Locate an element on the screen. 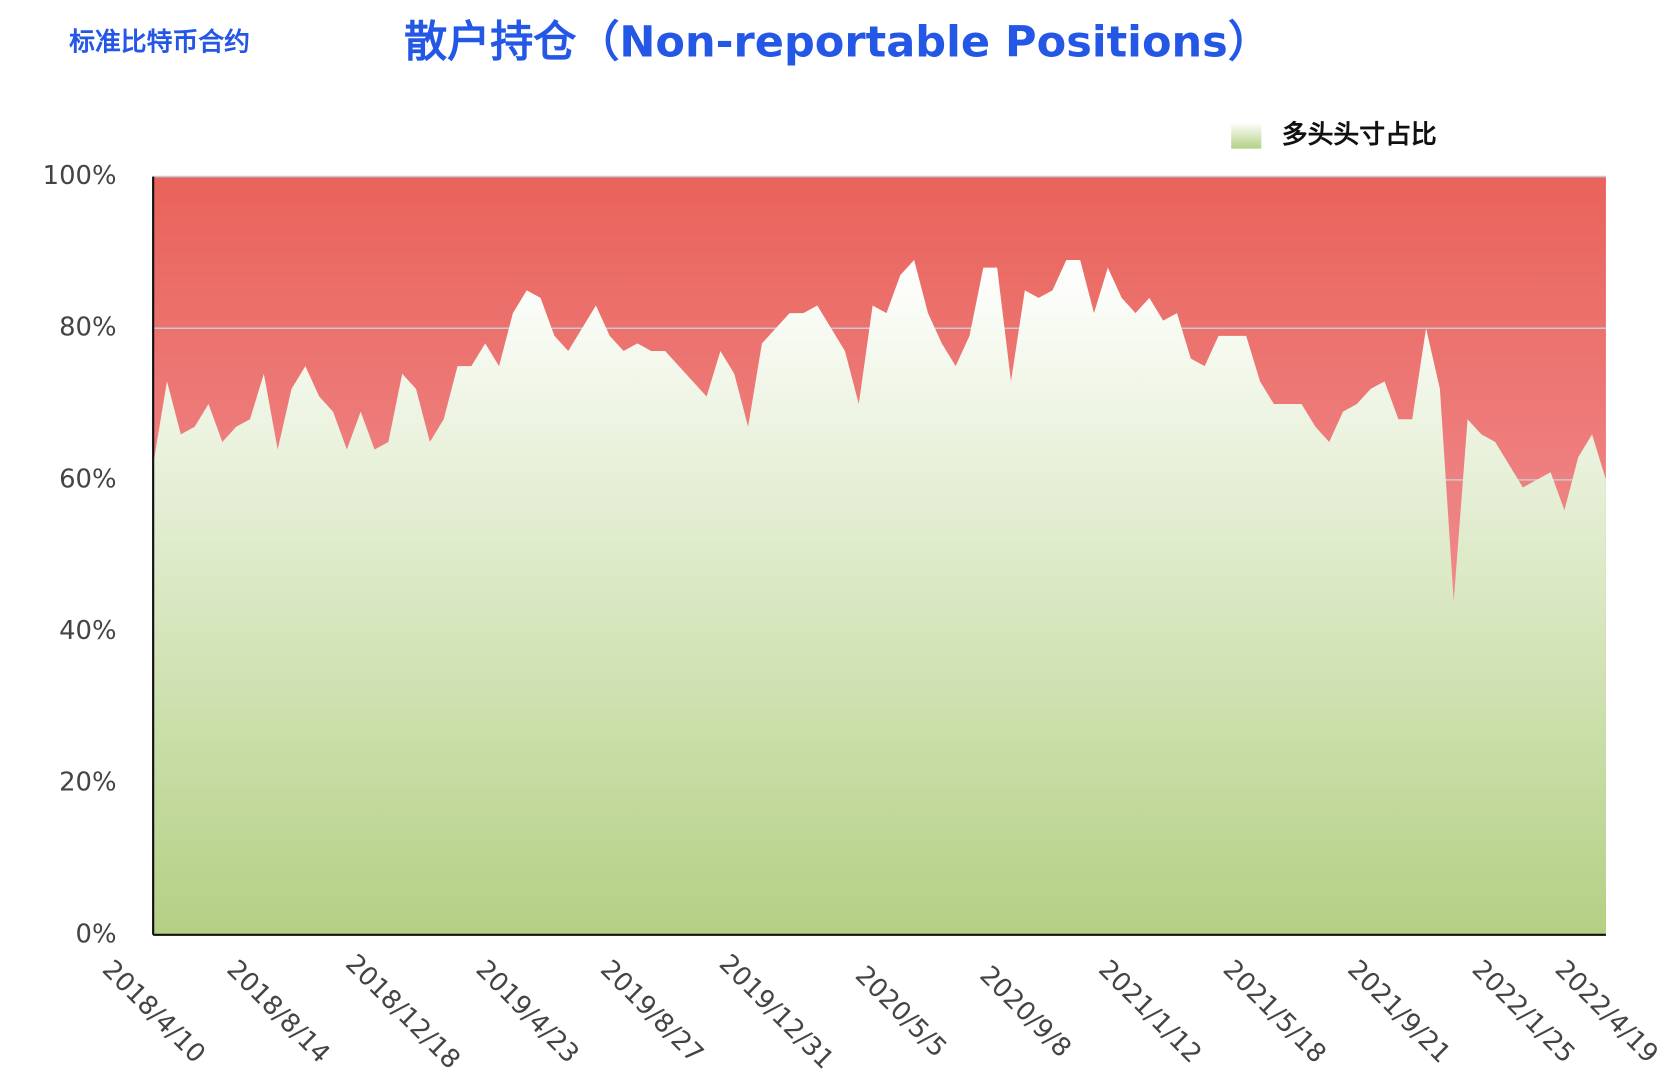 This screenshot has width=1674, height=1092. x-tick-label: 2021/5/18 is located at coordinates (1274, 1012).